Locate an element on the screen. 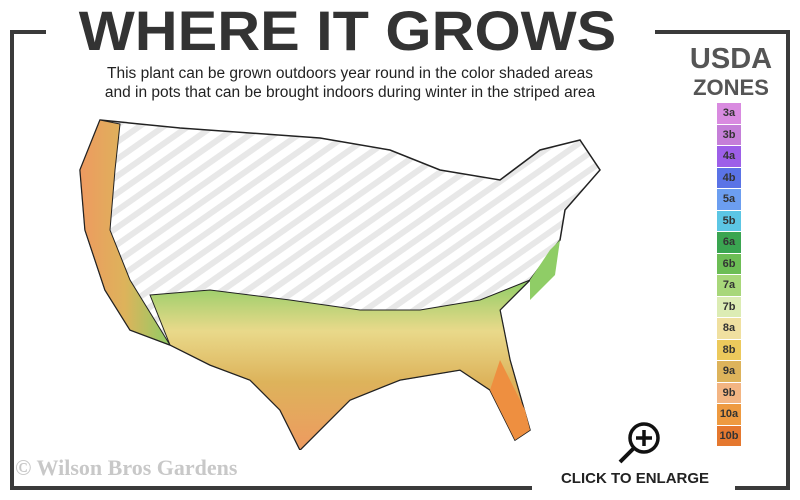 This screenshot has width=800, height=500. legend-zone-4a: 4a is located at coordinates (729, 156).